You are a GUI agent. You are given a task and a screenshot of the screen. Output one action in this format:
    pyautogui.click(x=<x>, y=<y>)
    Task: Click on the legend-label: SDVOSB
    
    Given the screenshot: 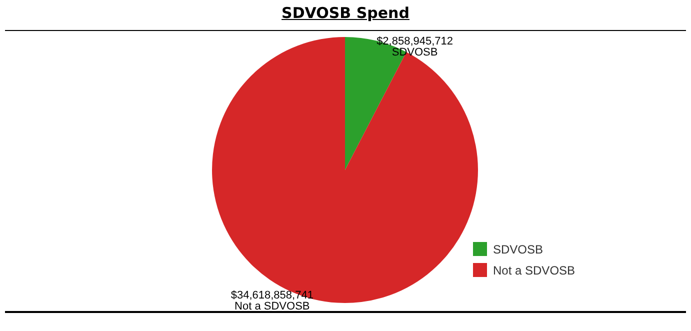 What is the action you would take?
    pyautogui.click(x=518, y=249)
    